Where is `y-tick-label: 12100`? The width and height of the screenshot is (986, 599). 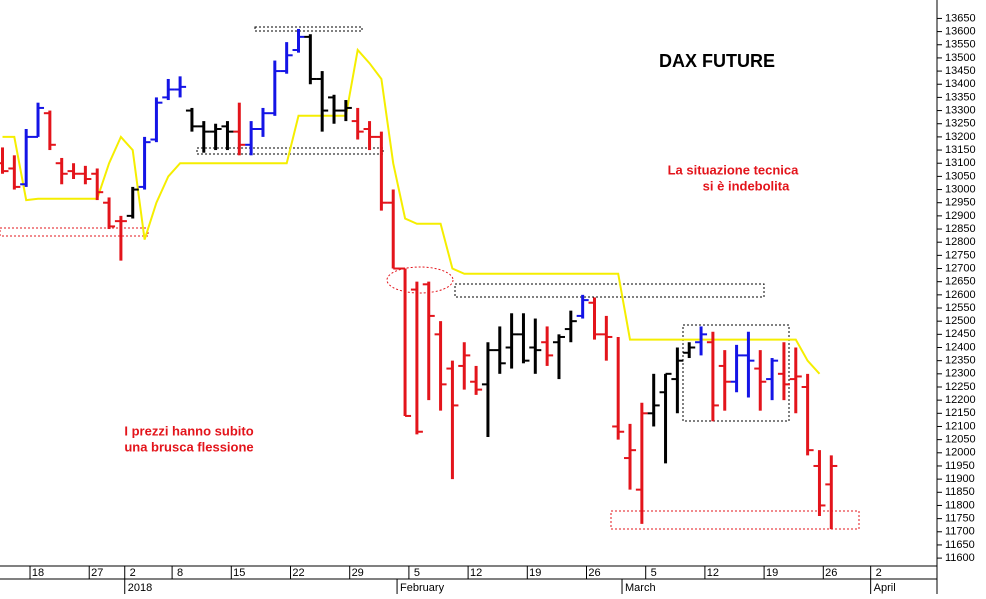
y-tick-label: 12100 is located at coordinates (960, 426).